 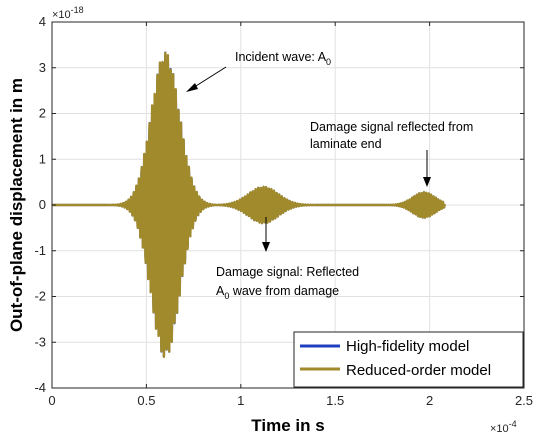 What do you see at coordinates (40, 250) in the screenshot?
I see `y-tick-label: -1` at bounding box center [40, 250].